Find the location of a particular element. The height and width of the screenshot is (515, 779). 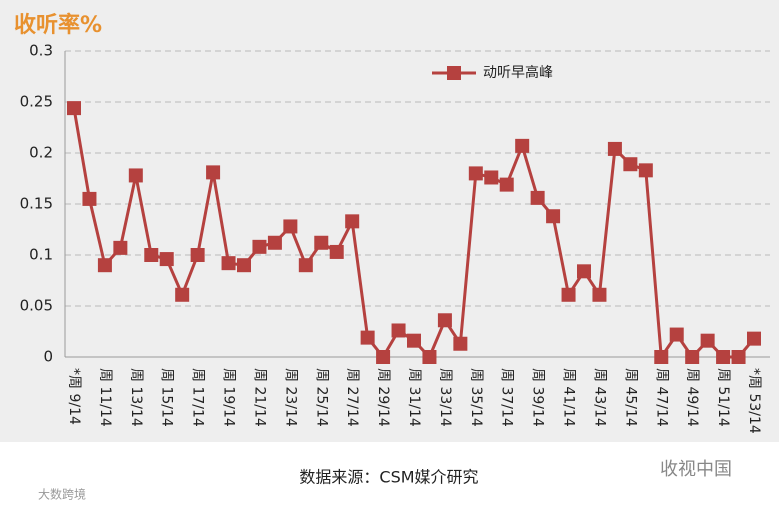

x-tick-label: 周 37/14 is located at coordinates (507, 397).